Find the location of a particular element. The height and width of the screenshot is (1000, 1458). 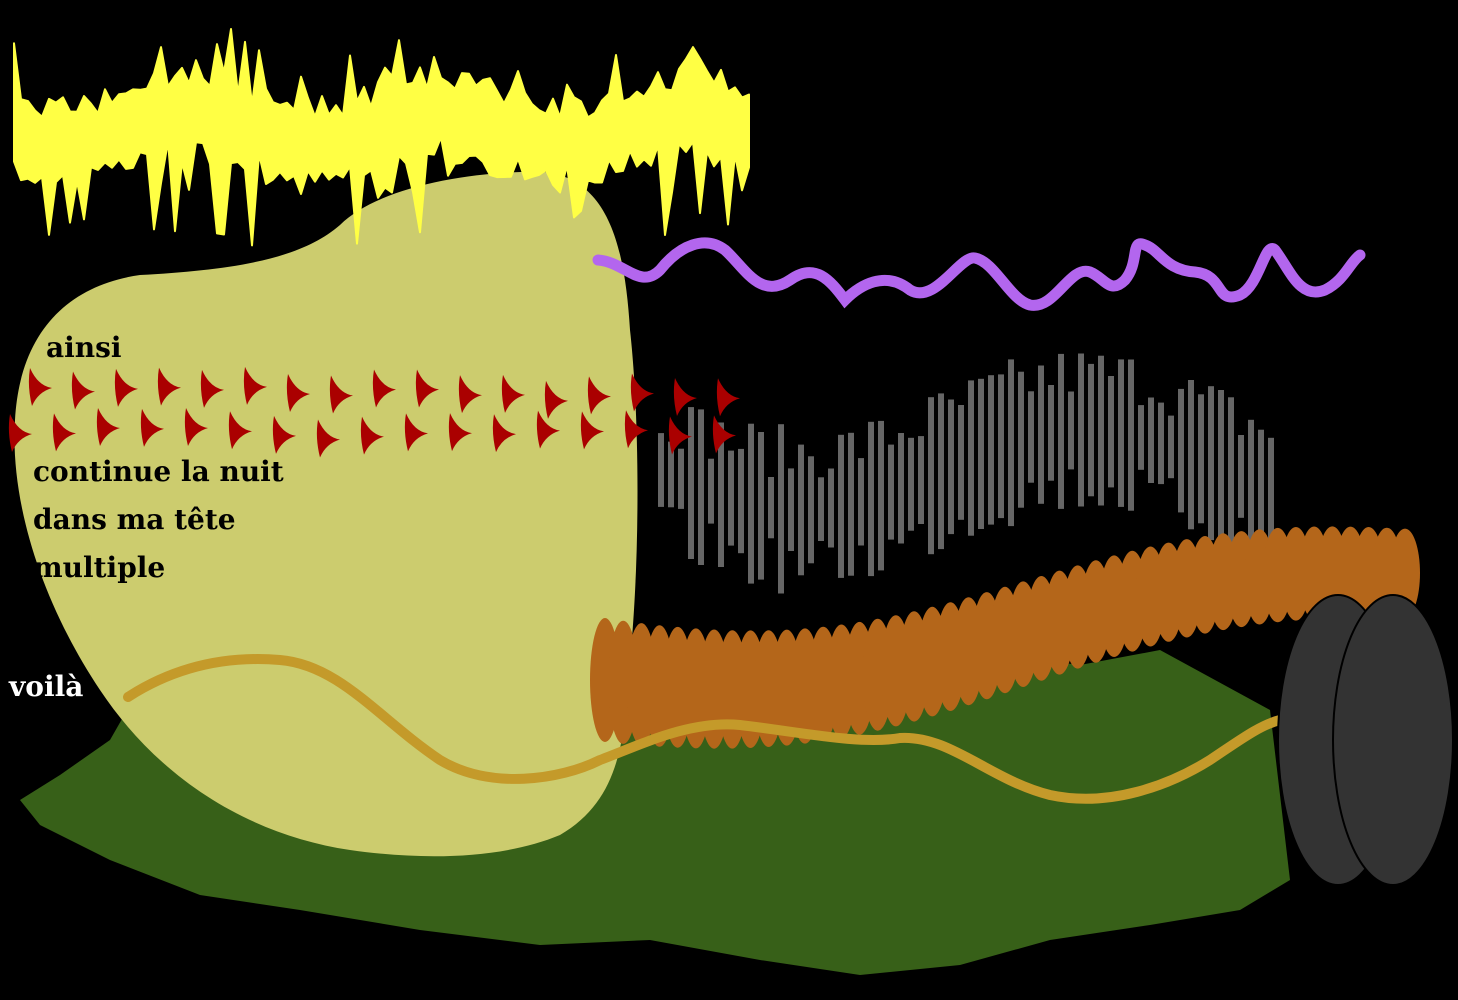

poem-line-continue: continue la nuit is located at coordinates (158, 471).